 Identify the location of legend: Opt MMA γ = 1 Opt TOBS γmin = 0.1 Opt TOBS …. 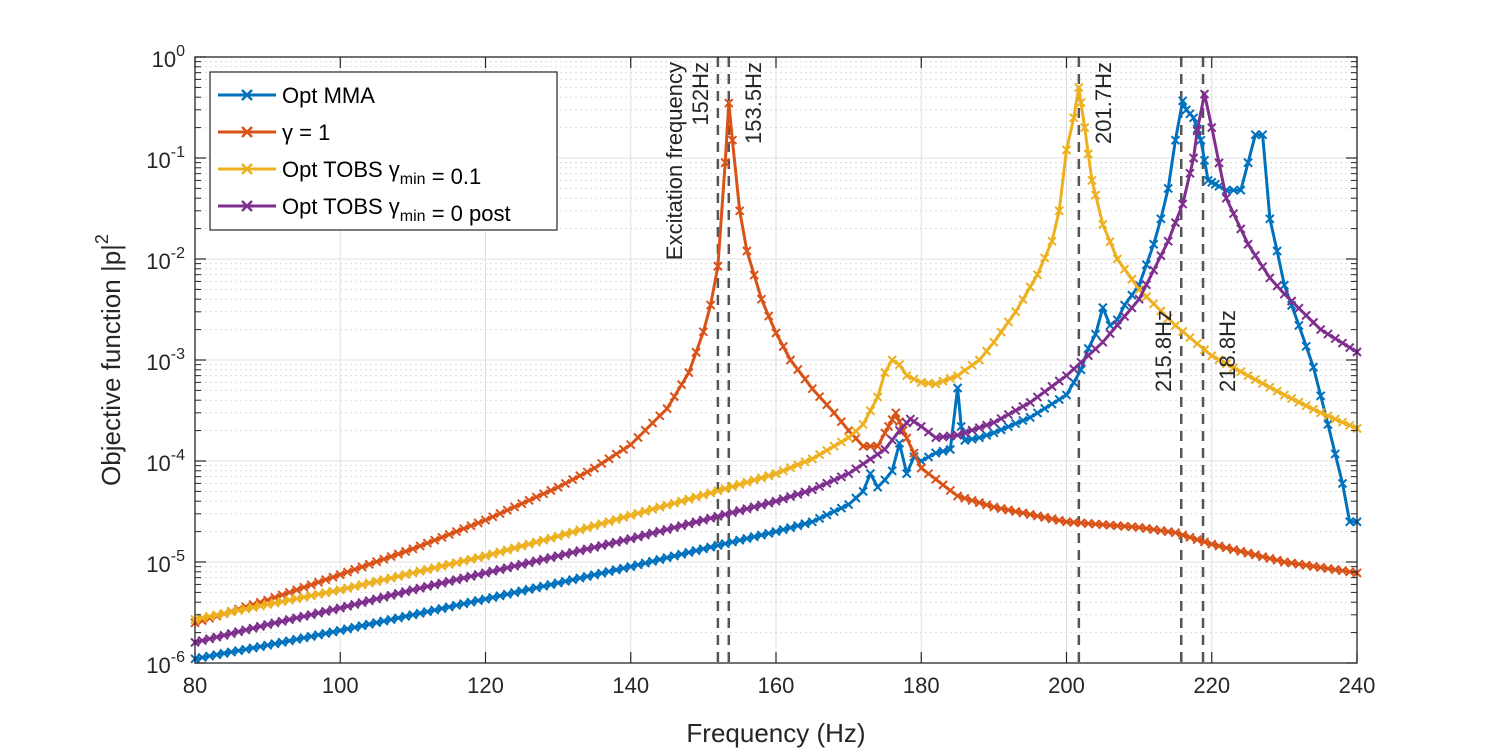
(383, 151).